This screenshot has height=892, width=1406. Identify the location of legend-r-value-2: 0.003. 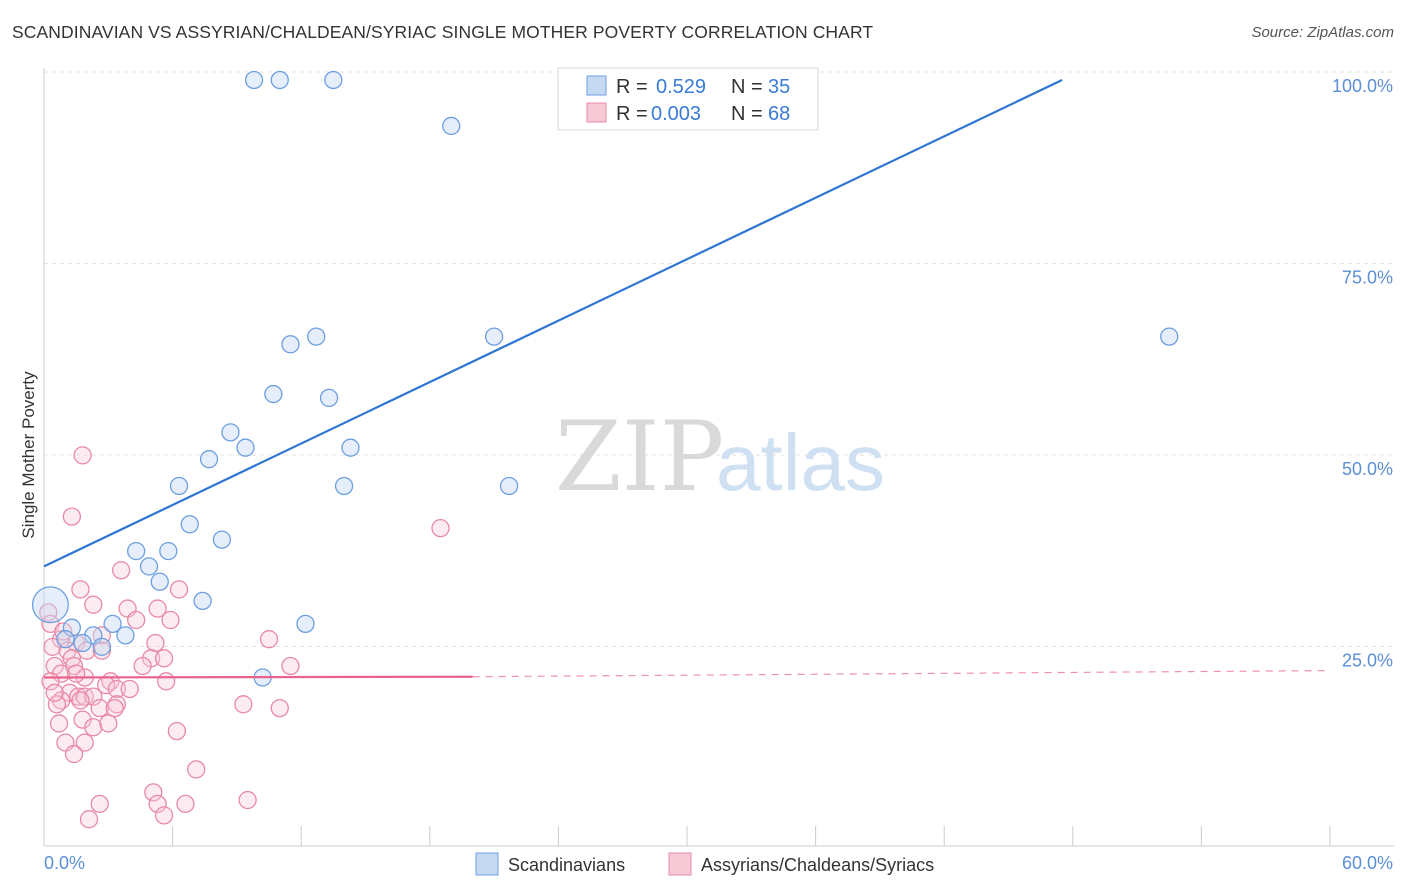
(676, 114).